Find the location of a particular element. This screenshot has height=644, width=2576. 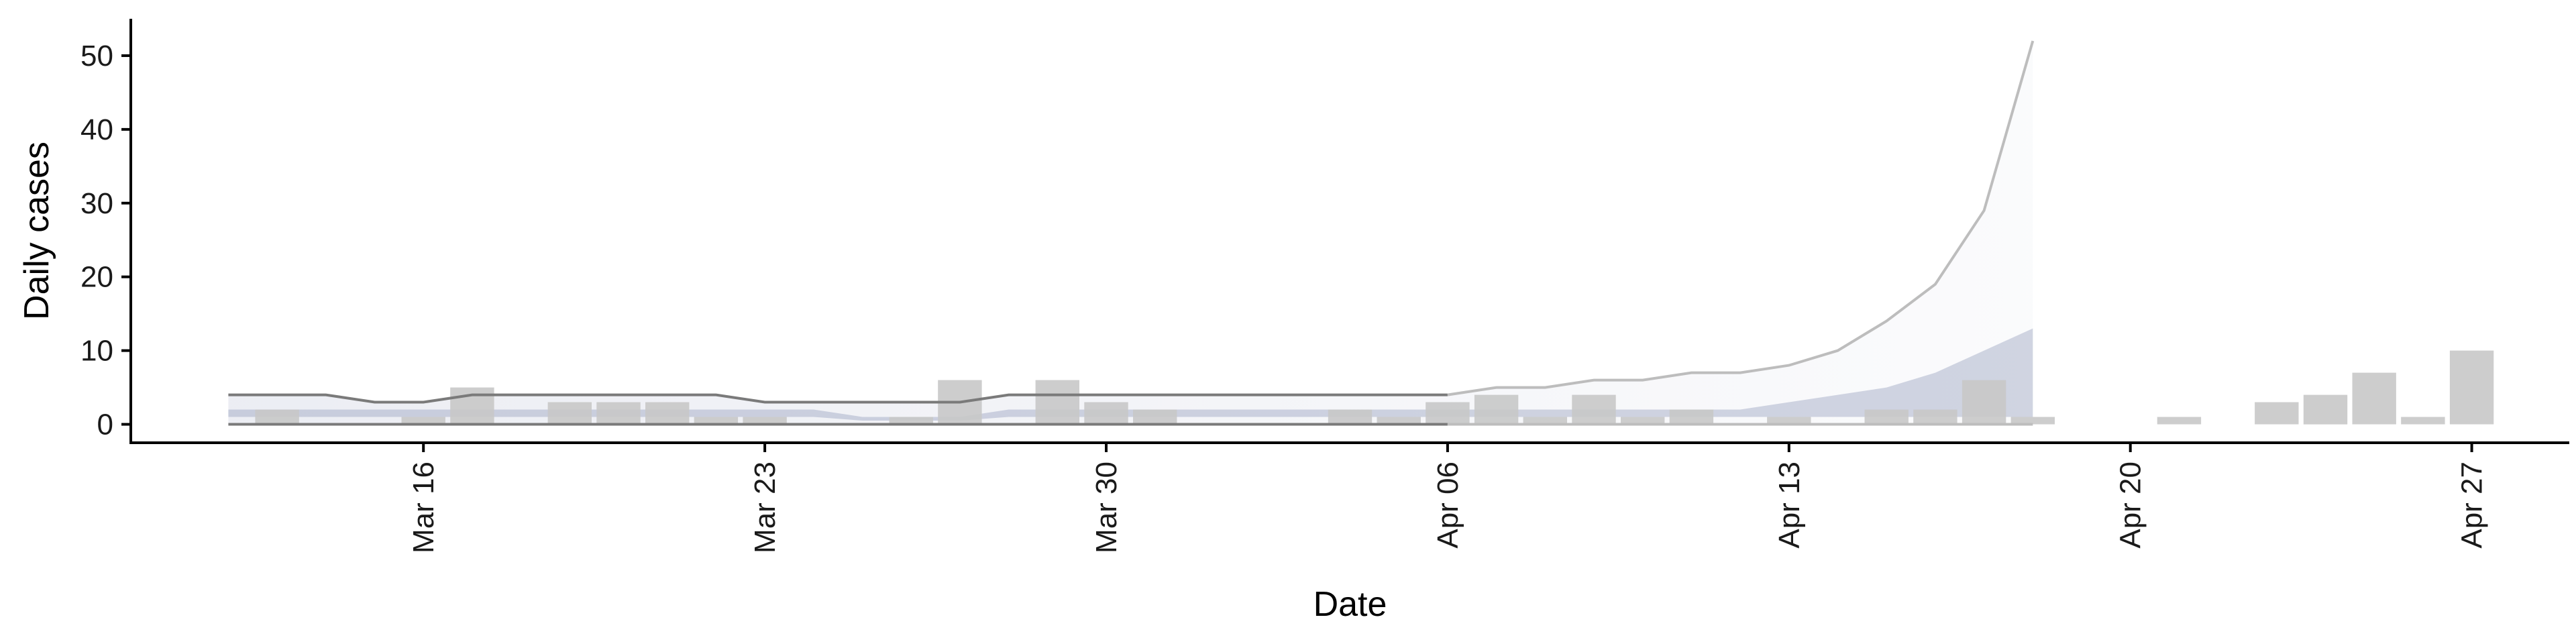

x-tick-label-2020-03-16: Mar 16 is located at coordinates (423, 507).